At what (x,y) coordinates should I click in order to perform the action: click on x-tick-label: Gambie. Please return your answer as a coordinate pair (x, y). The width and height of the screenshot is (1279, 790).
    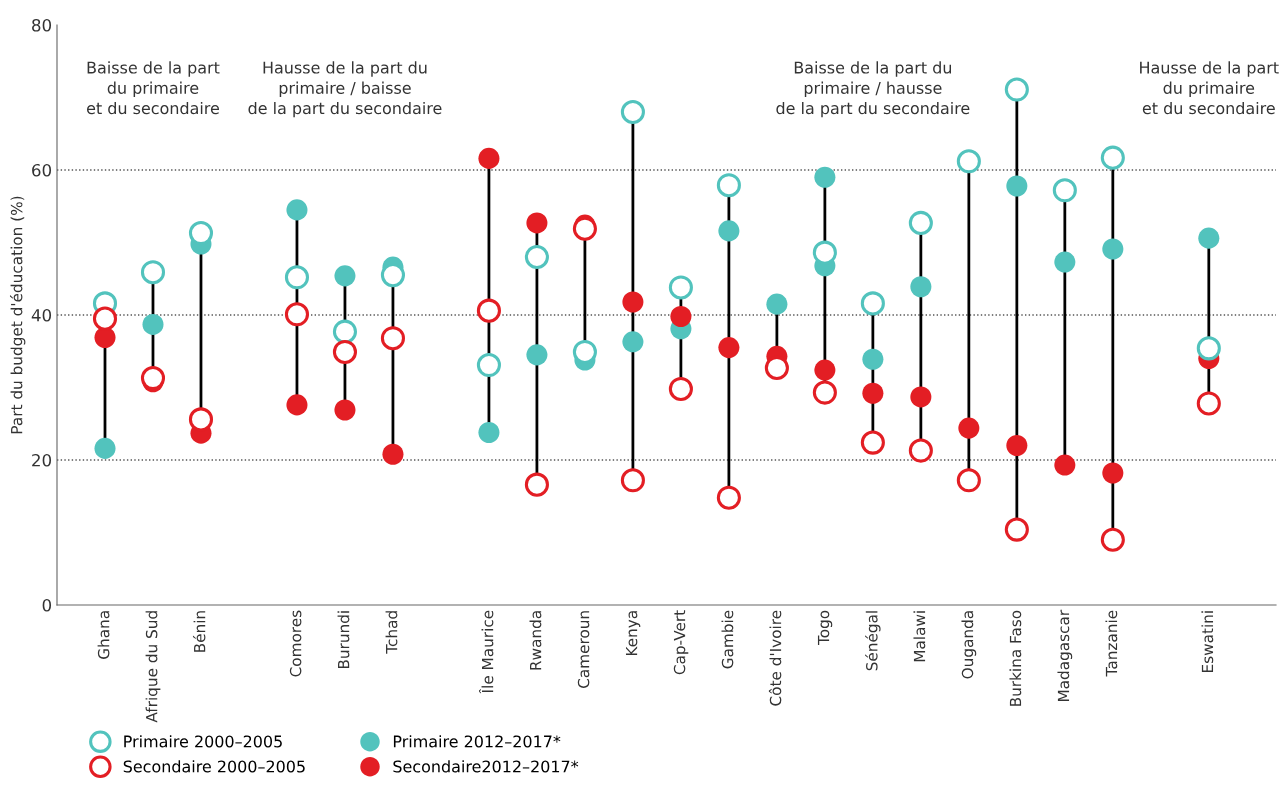
    Looking at the image, I should click on (727, 639).